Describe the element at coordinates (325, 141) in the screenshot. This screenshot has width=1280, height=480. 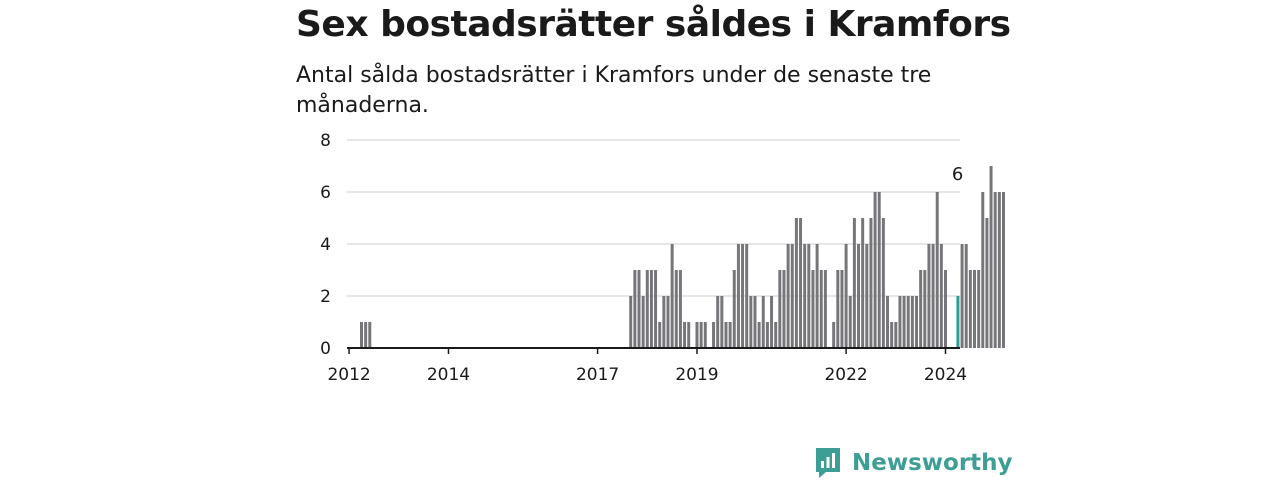
I see `y-tick-label: 8` at that location.